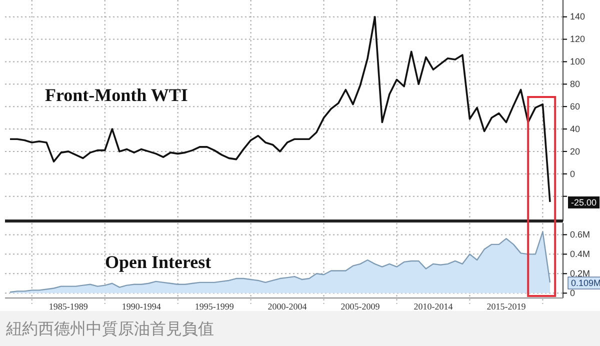 The image size is (600, 346). What do you see at coordinates (575, 84) in the screenshot?
I see `y-tick-label: 80` at bounding box center [575, 84].